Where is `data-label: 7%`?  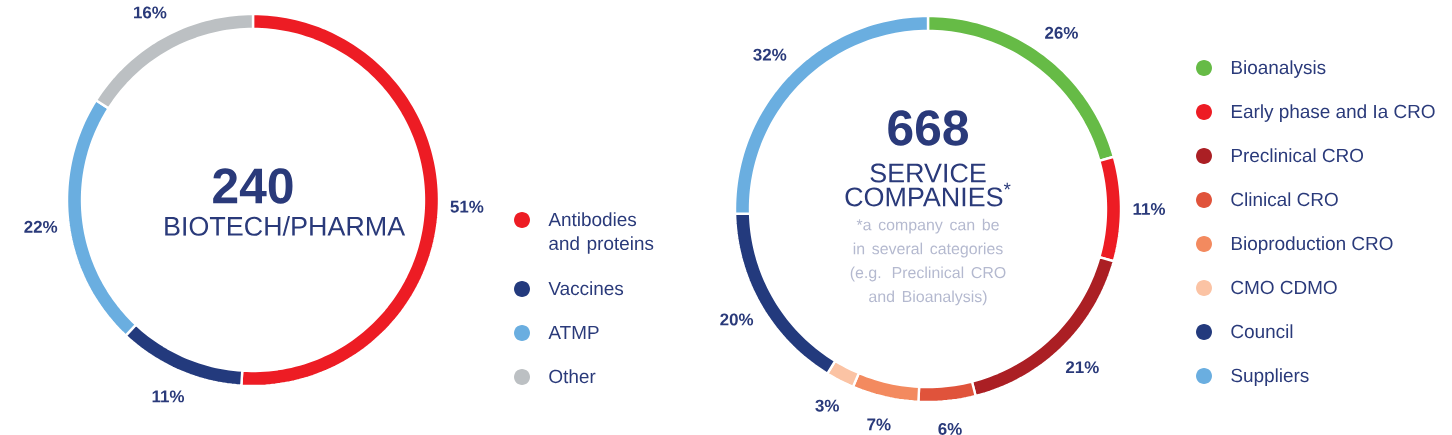 data-label: 7% is located at coordinates (879, 424).